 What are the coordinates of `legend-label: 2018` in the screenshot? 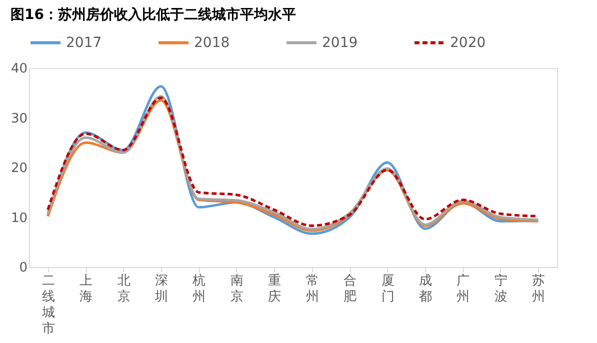 It's located at (212, 42).